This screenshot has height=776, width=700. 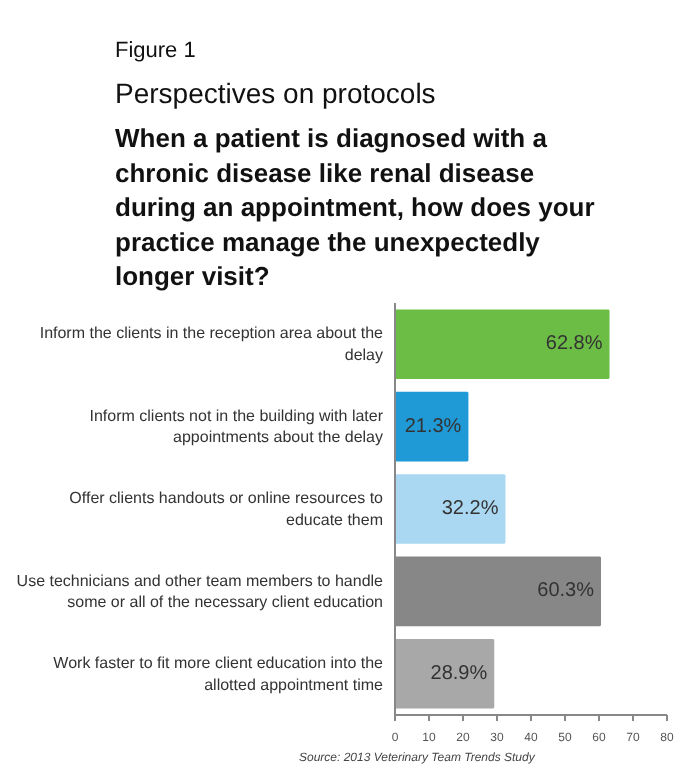 I want to click on y-tick-label: Inform the clients in the reception area about the delay, so click(x=212, y=344).